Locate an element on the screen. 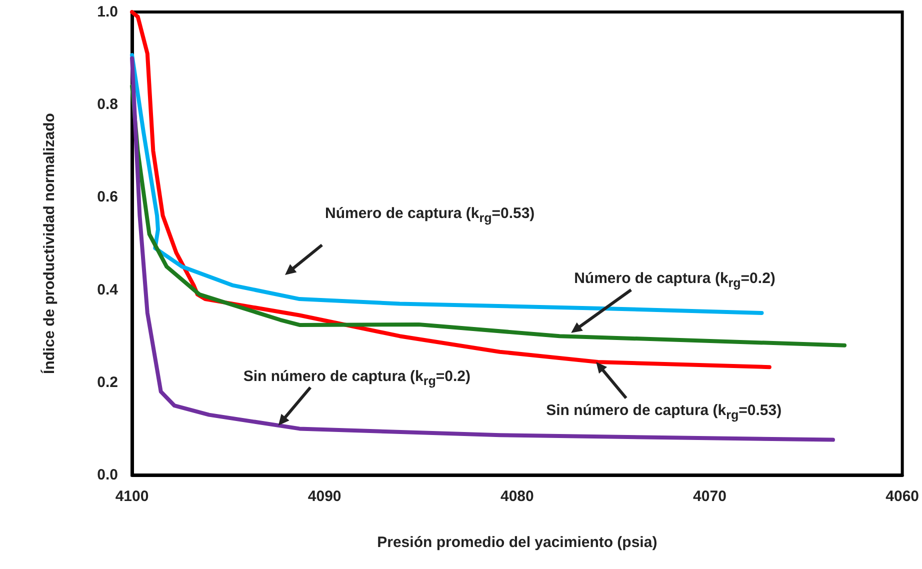 This screenshot has width=922, height=569. x-tick-label: 4090 is located at coordinates (325, 496).